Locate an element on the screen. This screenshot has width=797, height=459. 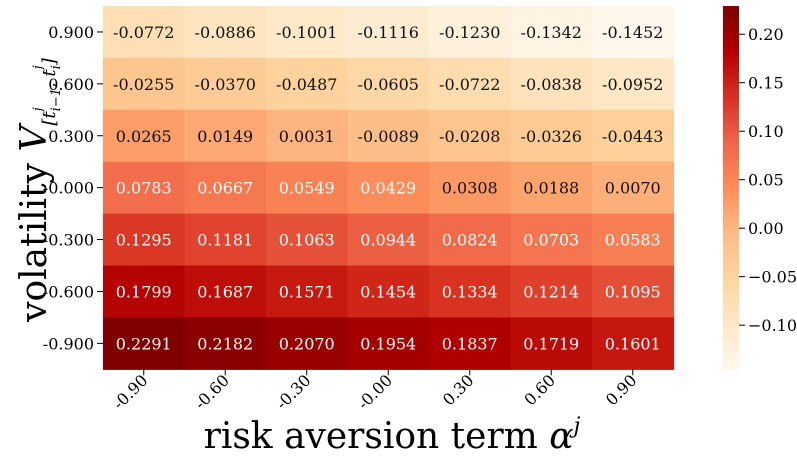
cell-value-label: 0.0429 is located at coordinates (388, 188).